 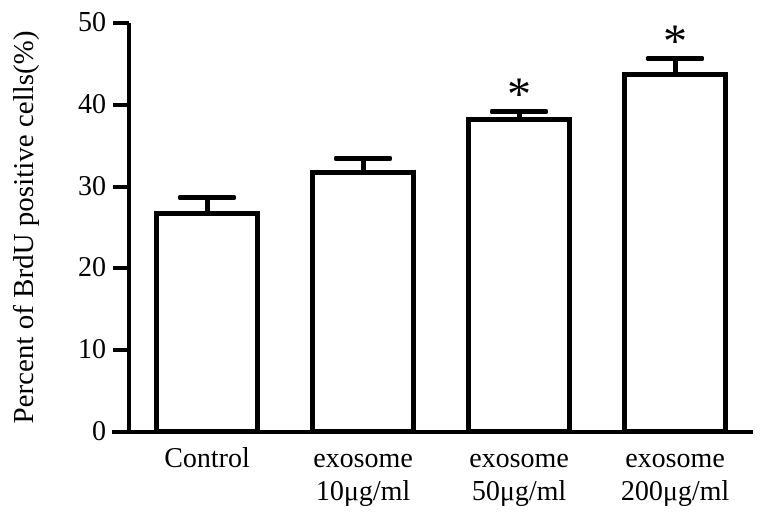 What do you see at coordinates (129, 228) in the screenshot?
I see `y-axis-line` at bounding box center [129, 228].